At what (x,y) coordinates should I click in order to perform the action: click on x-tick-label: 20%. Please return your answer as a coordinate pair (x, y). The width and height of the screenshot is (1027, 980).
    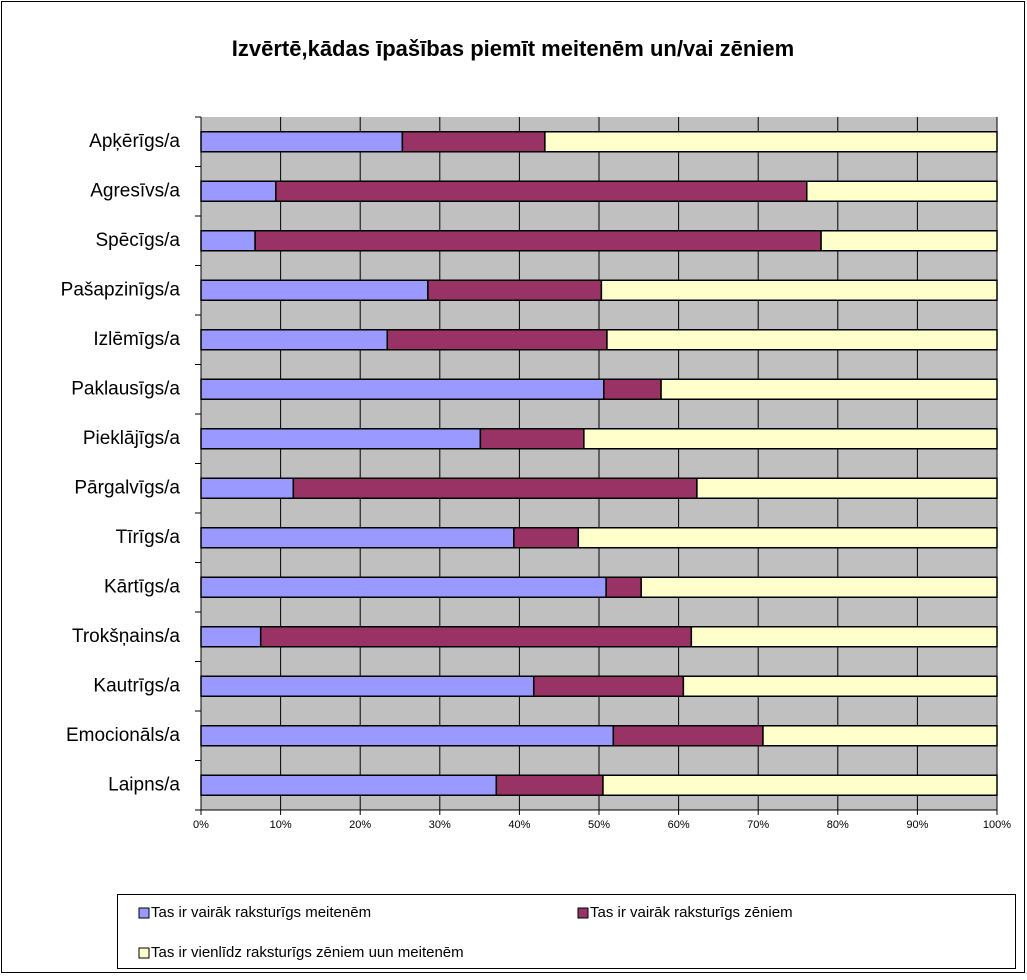
    Looking at the image, I should click on (360, 825).